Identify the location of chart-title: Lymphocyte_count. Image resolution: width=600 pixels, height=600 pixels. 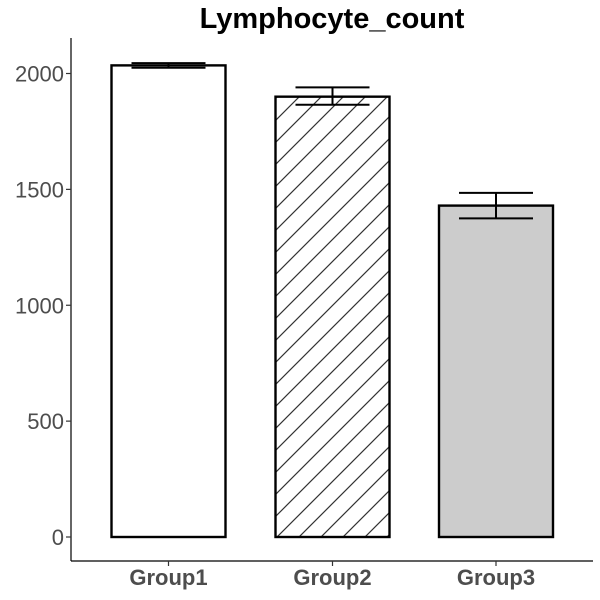
(332, 19).